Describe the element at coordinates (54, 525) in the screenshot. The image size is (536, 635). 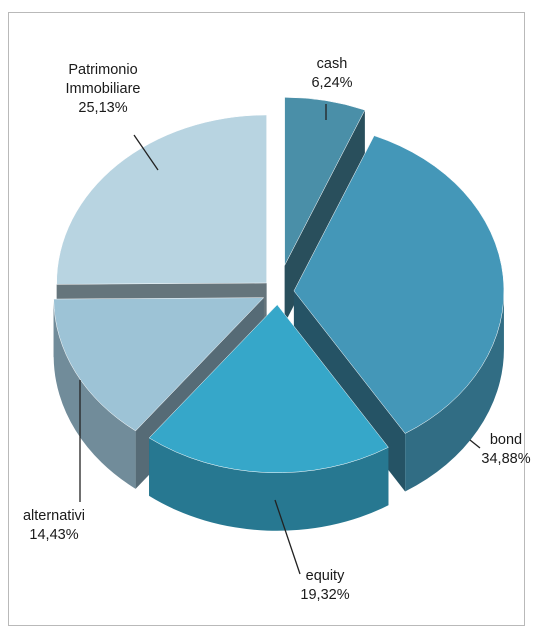
I see `data-label-alternativi: alternativi 14,43%` at that location.